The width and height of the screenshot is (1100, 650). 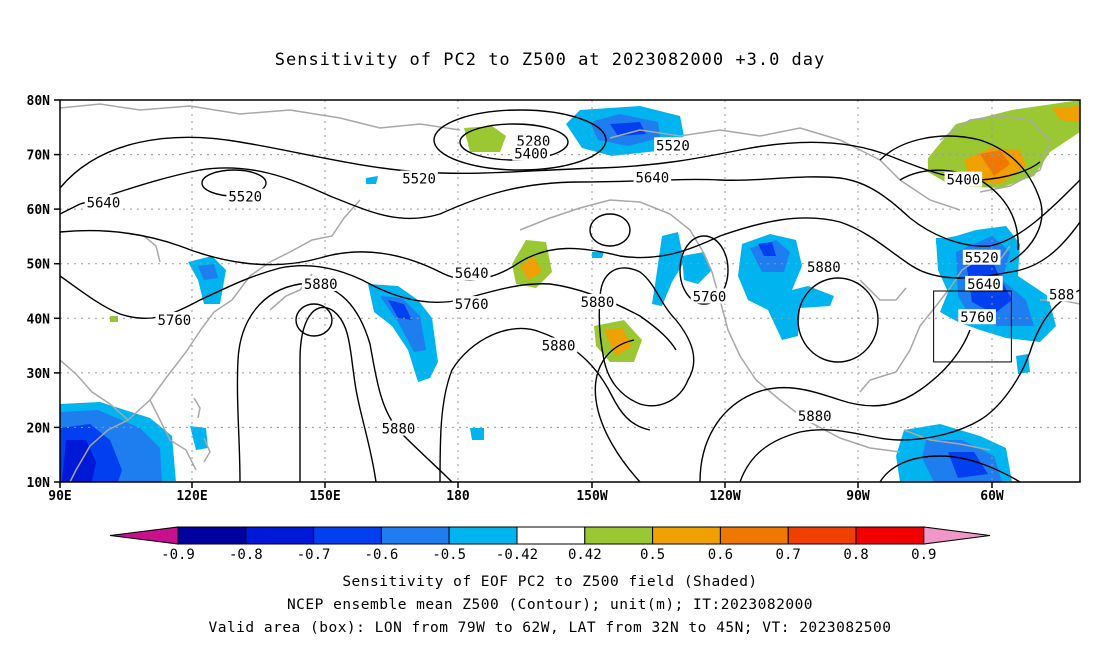 What do you see at coordinates (855, 555) in the screenshot?
I see `colorbar-label: 0.8` at bounding box center [855, 555].